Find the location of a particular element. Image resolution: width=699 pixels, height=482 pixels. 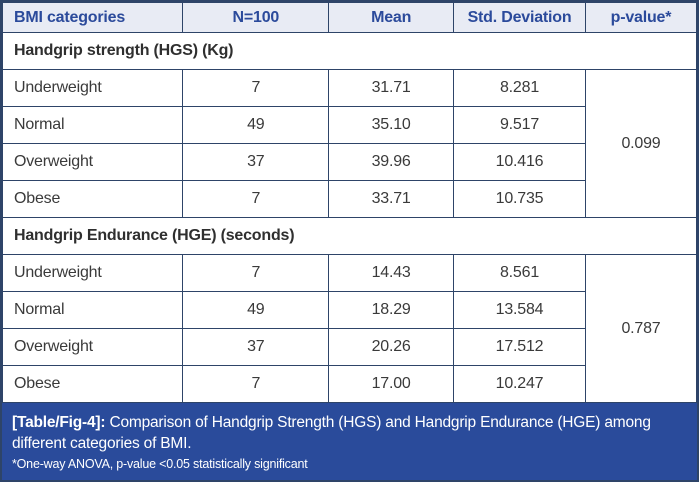

cell-std: 10.416 is located at coordinates (519, 162).